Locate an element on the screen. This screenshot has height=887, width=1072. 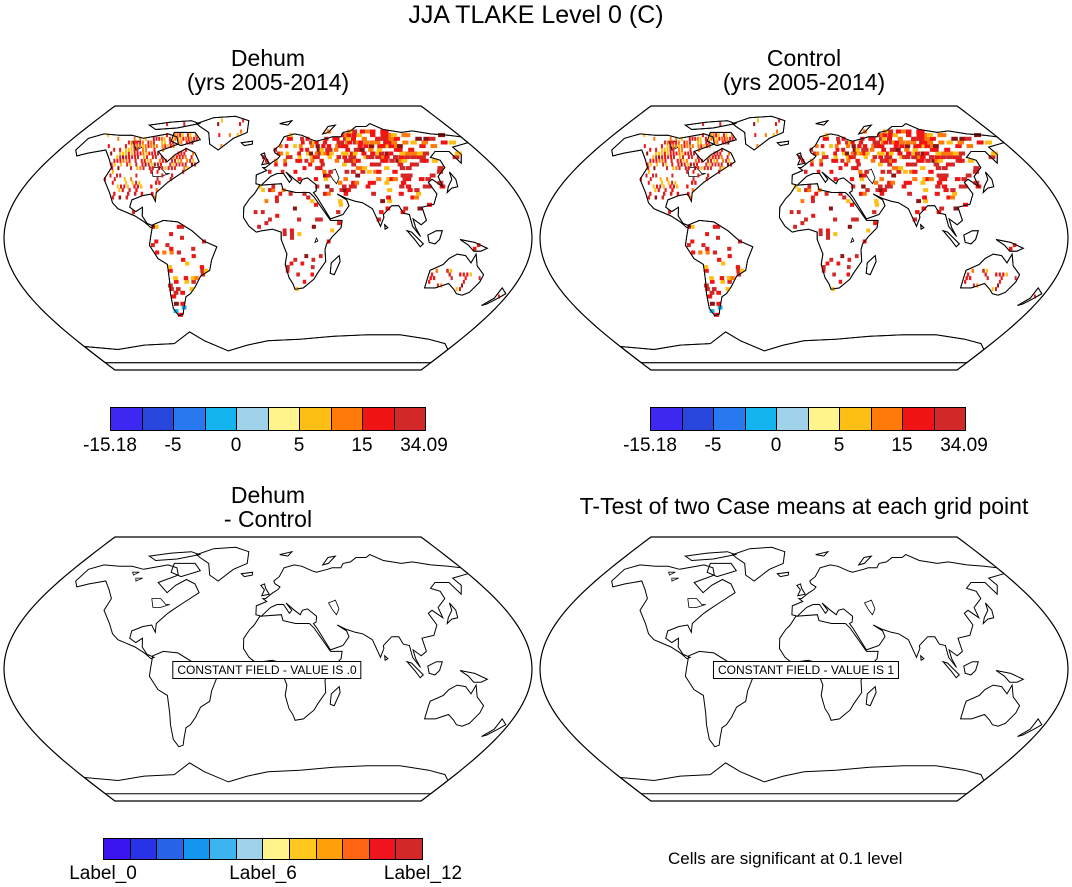
dehum-title-line1: Dehum is located at coordinates (268, 58).